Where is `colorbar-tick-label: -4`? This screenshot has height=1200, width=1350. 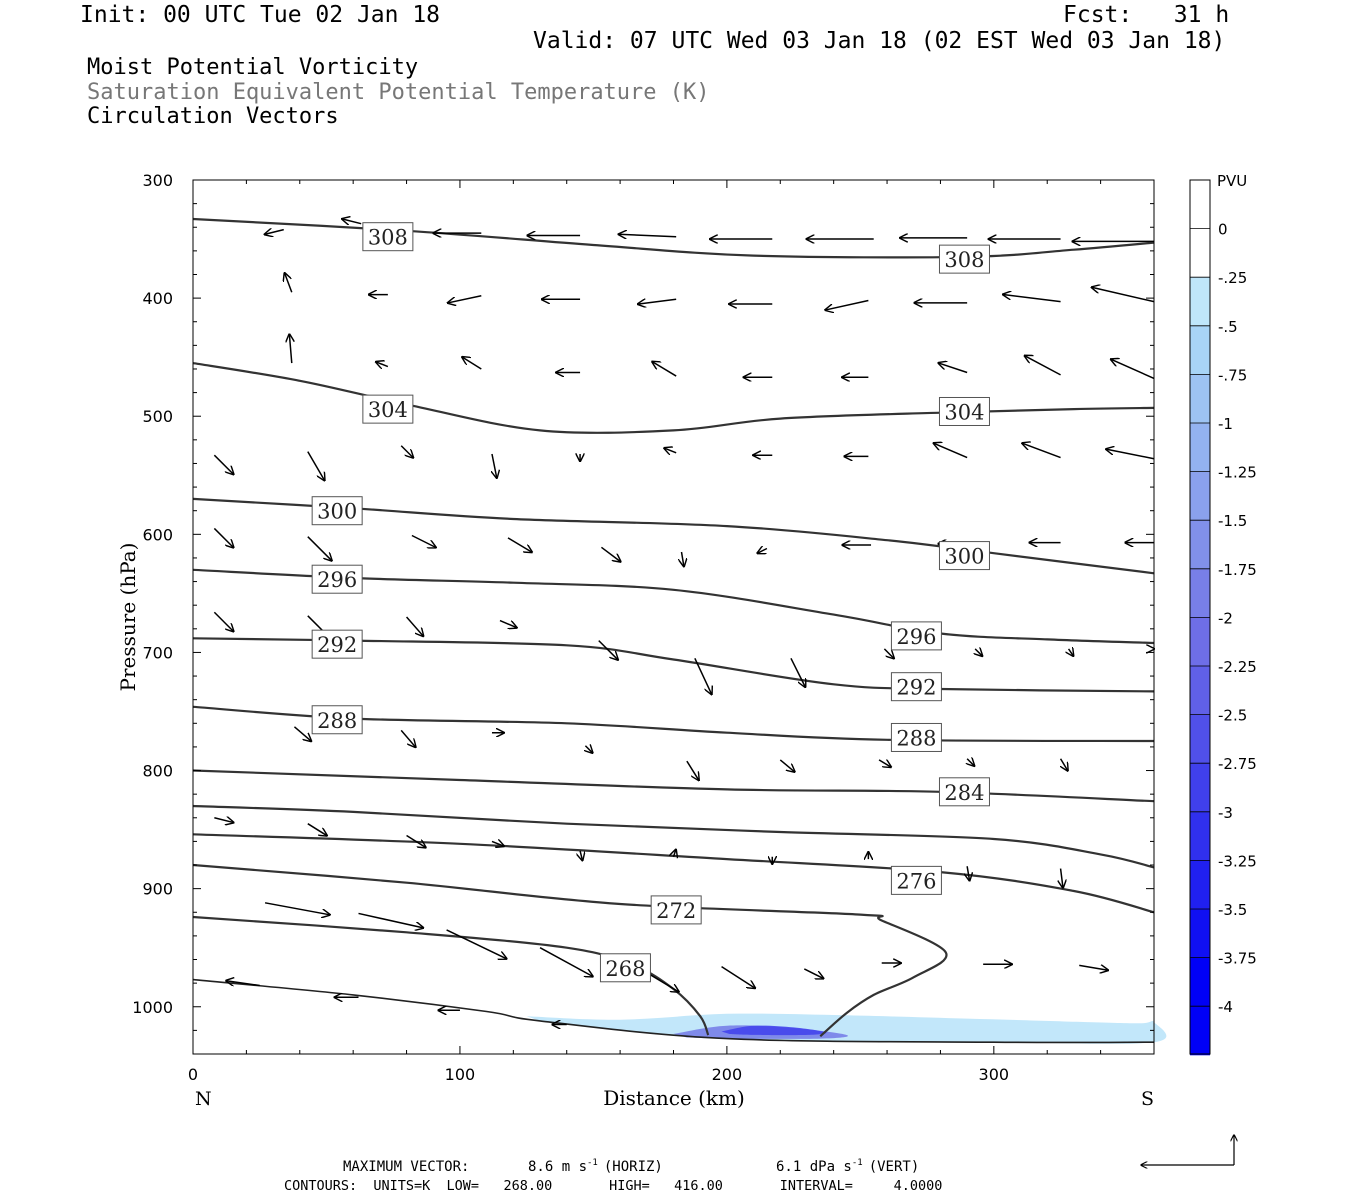 colorbar-tick-label: -4 is located at coordinates (1225, 1007).